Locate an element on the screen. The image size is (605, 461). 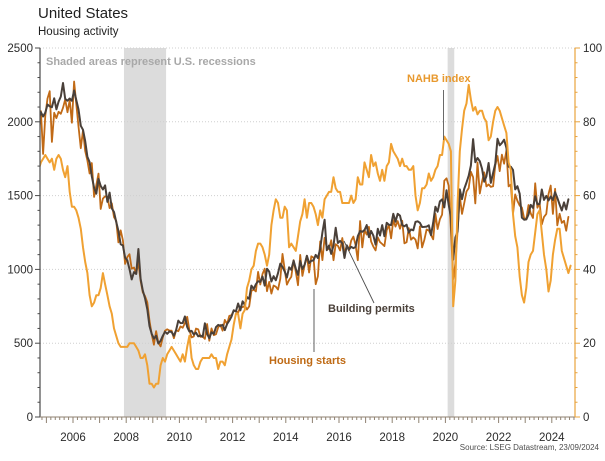
svg-text: 2500 is located at coordinates (20, 49).